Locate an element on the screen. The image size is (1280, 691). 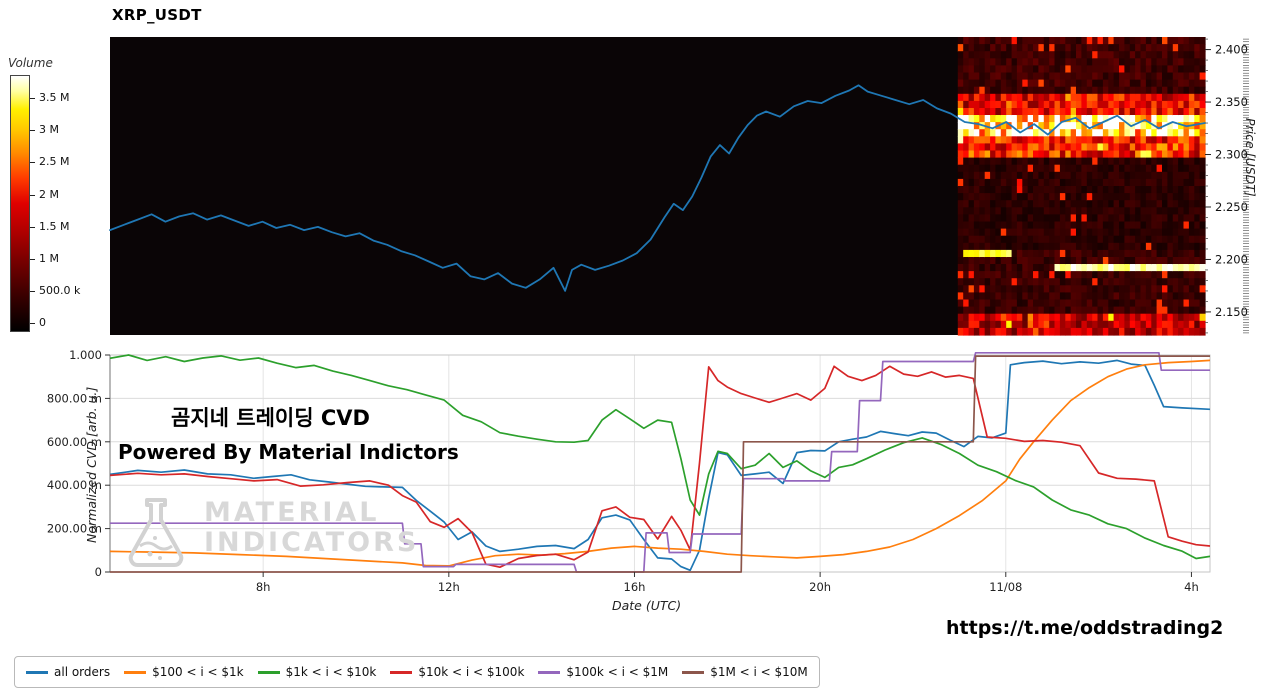
legend-item: all orders is located at coordinates (68, 672).